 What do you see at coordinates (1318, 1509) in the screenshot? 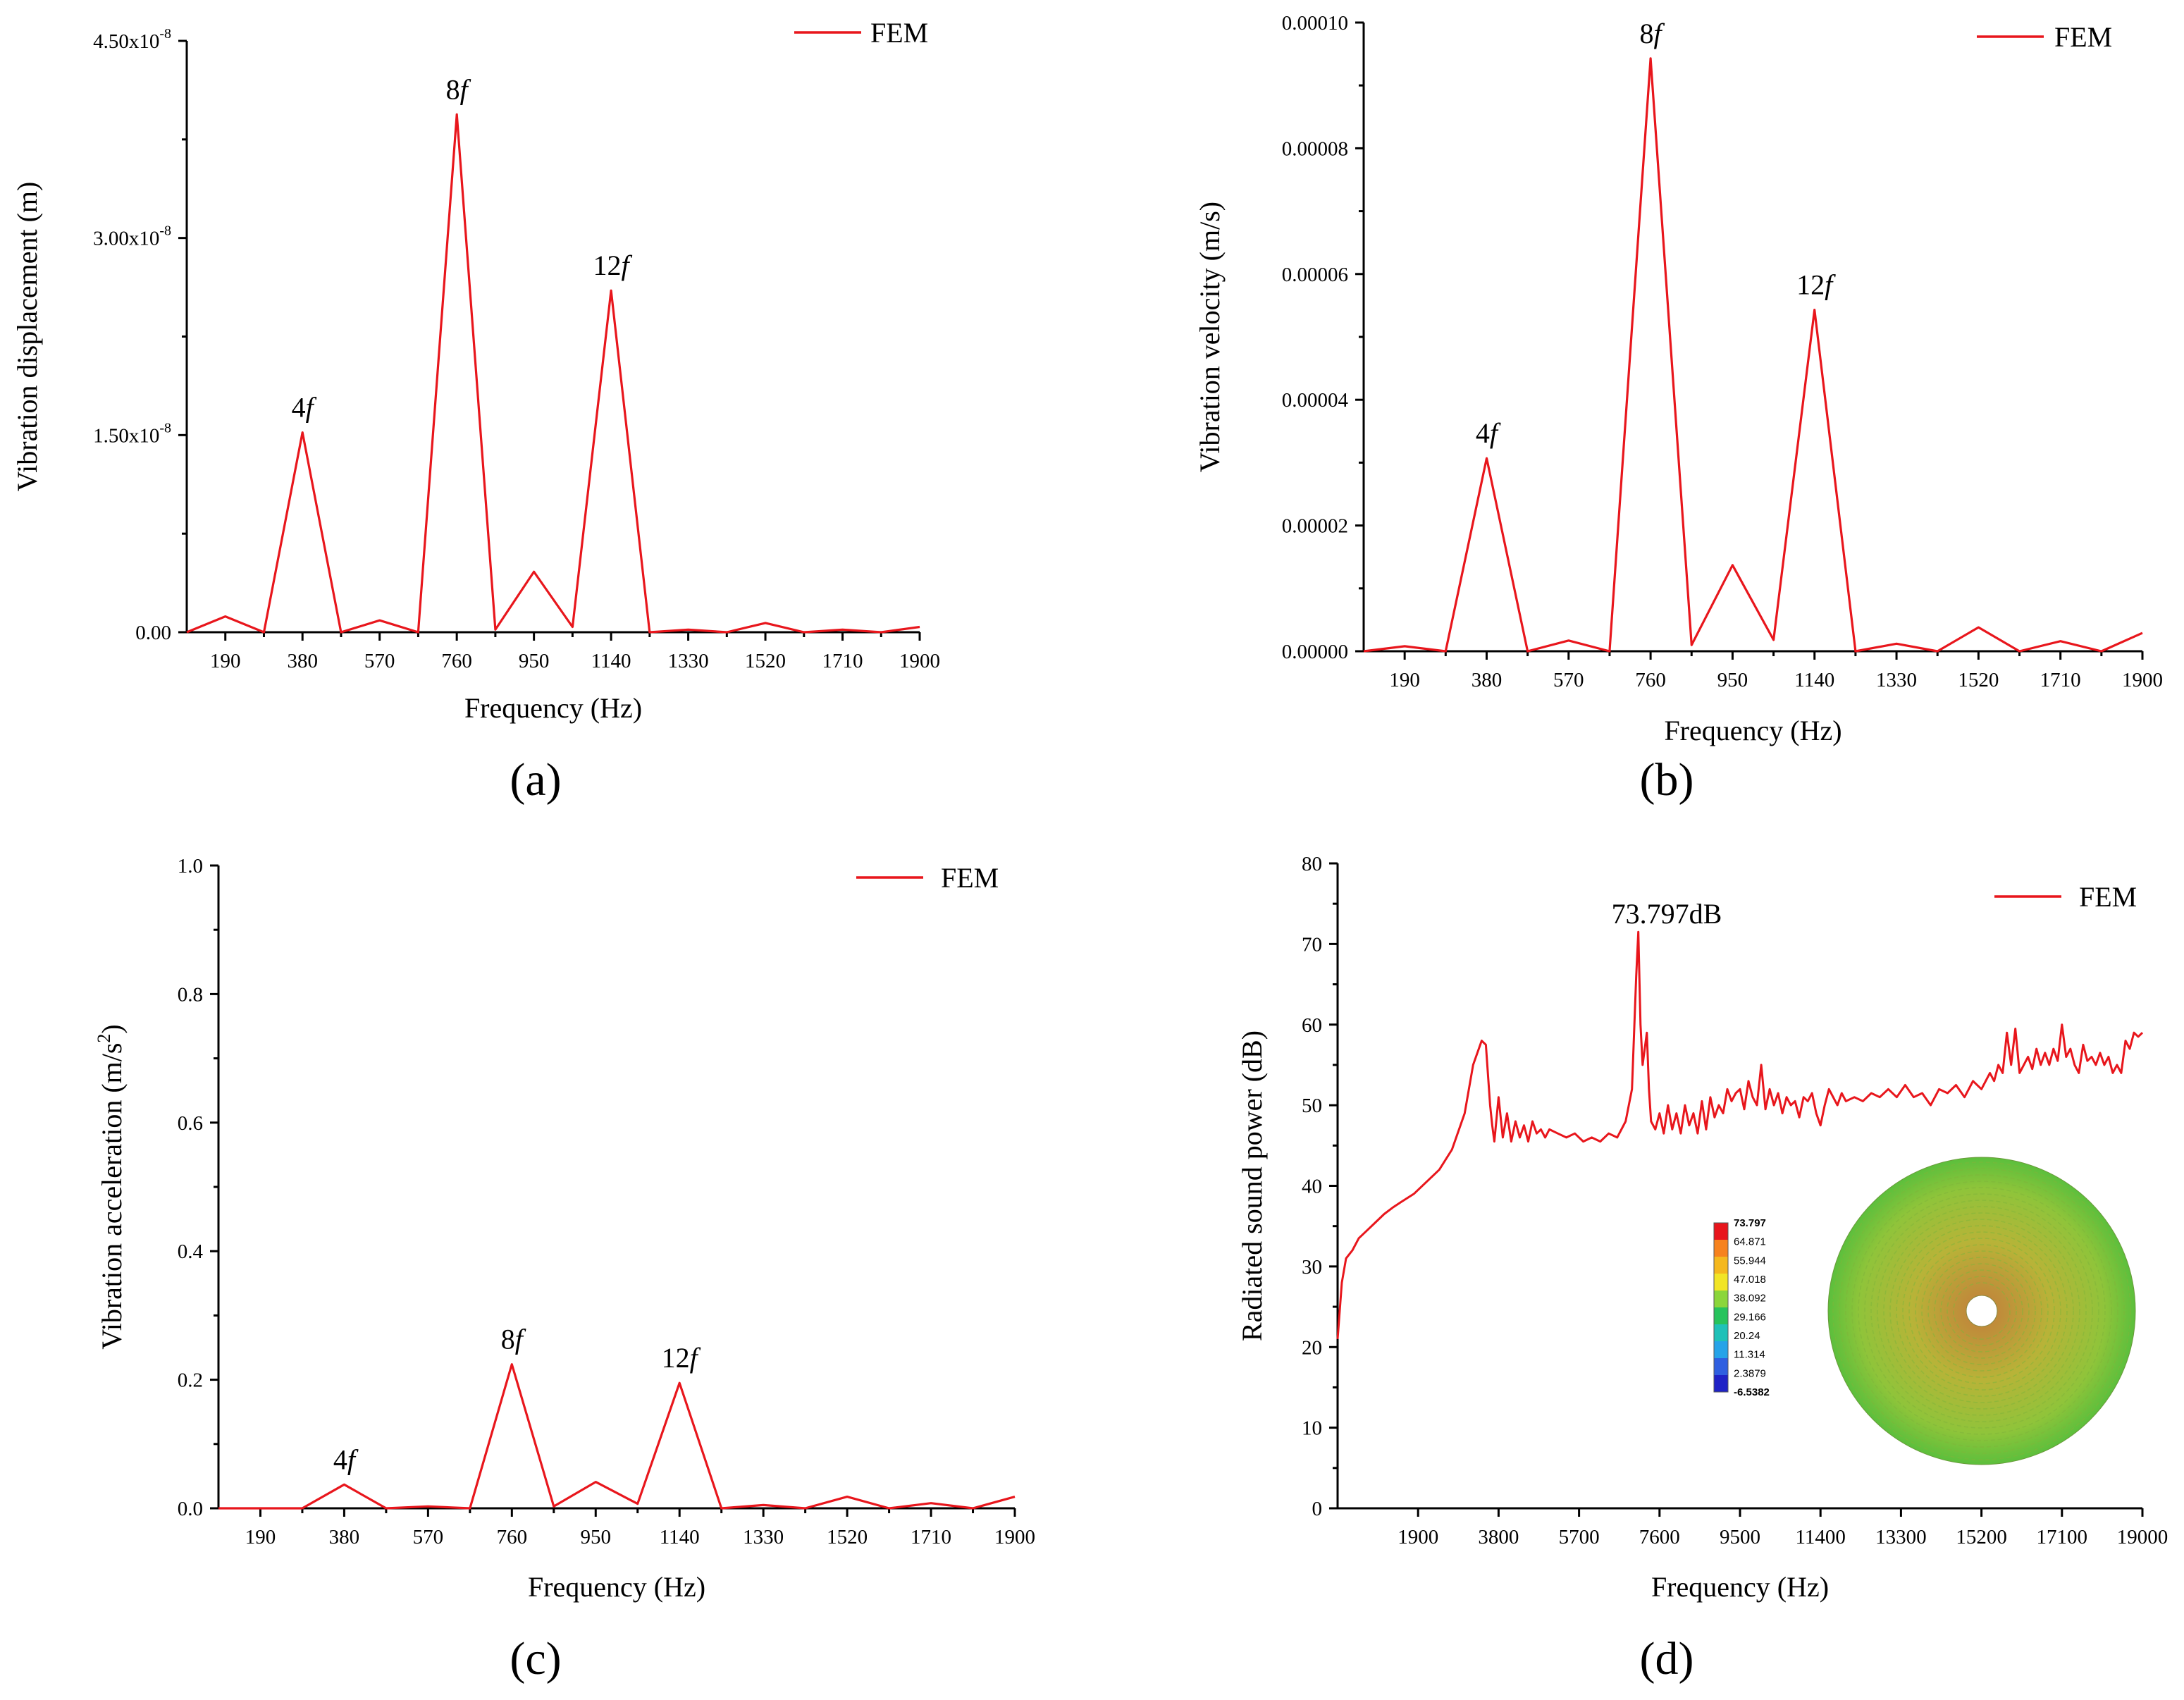
I see `y-tick-label: 0` at bounding box center [1318, 1509].